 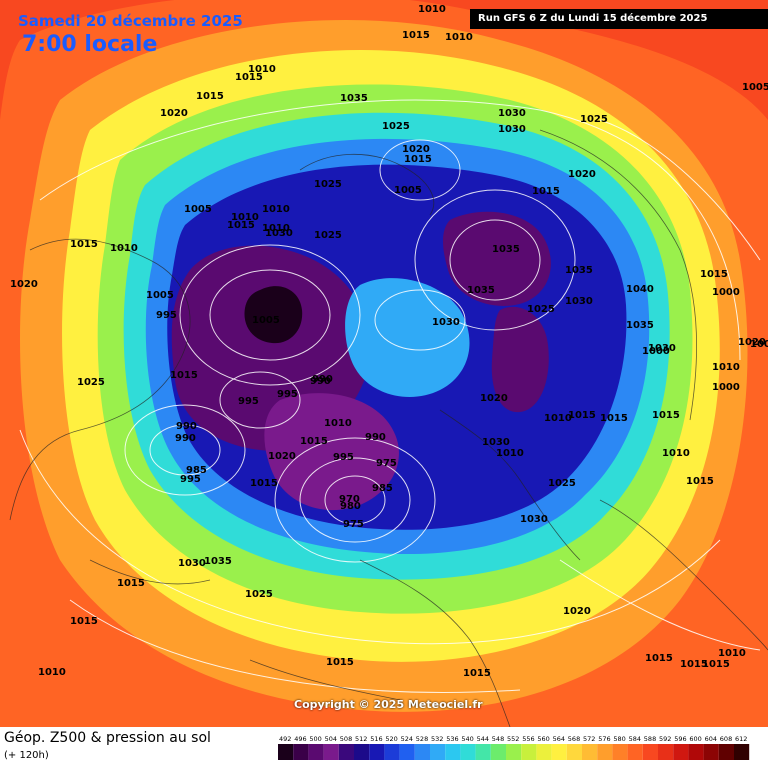 I want to click on legend-tick-label: 568, so click(x=574, y=739).